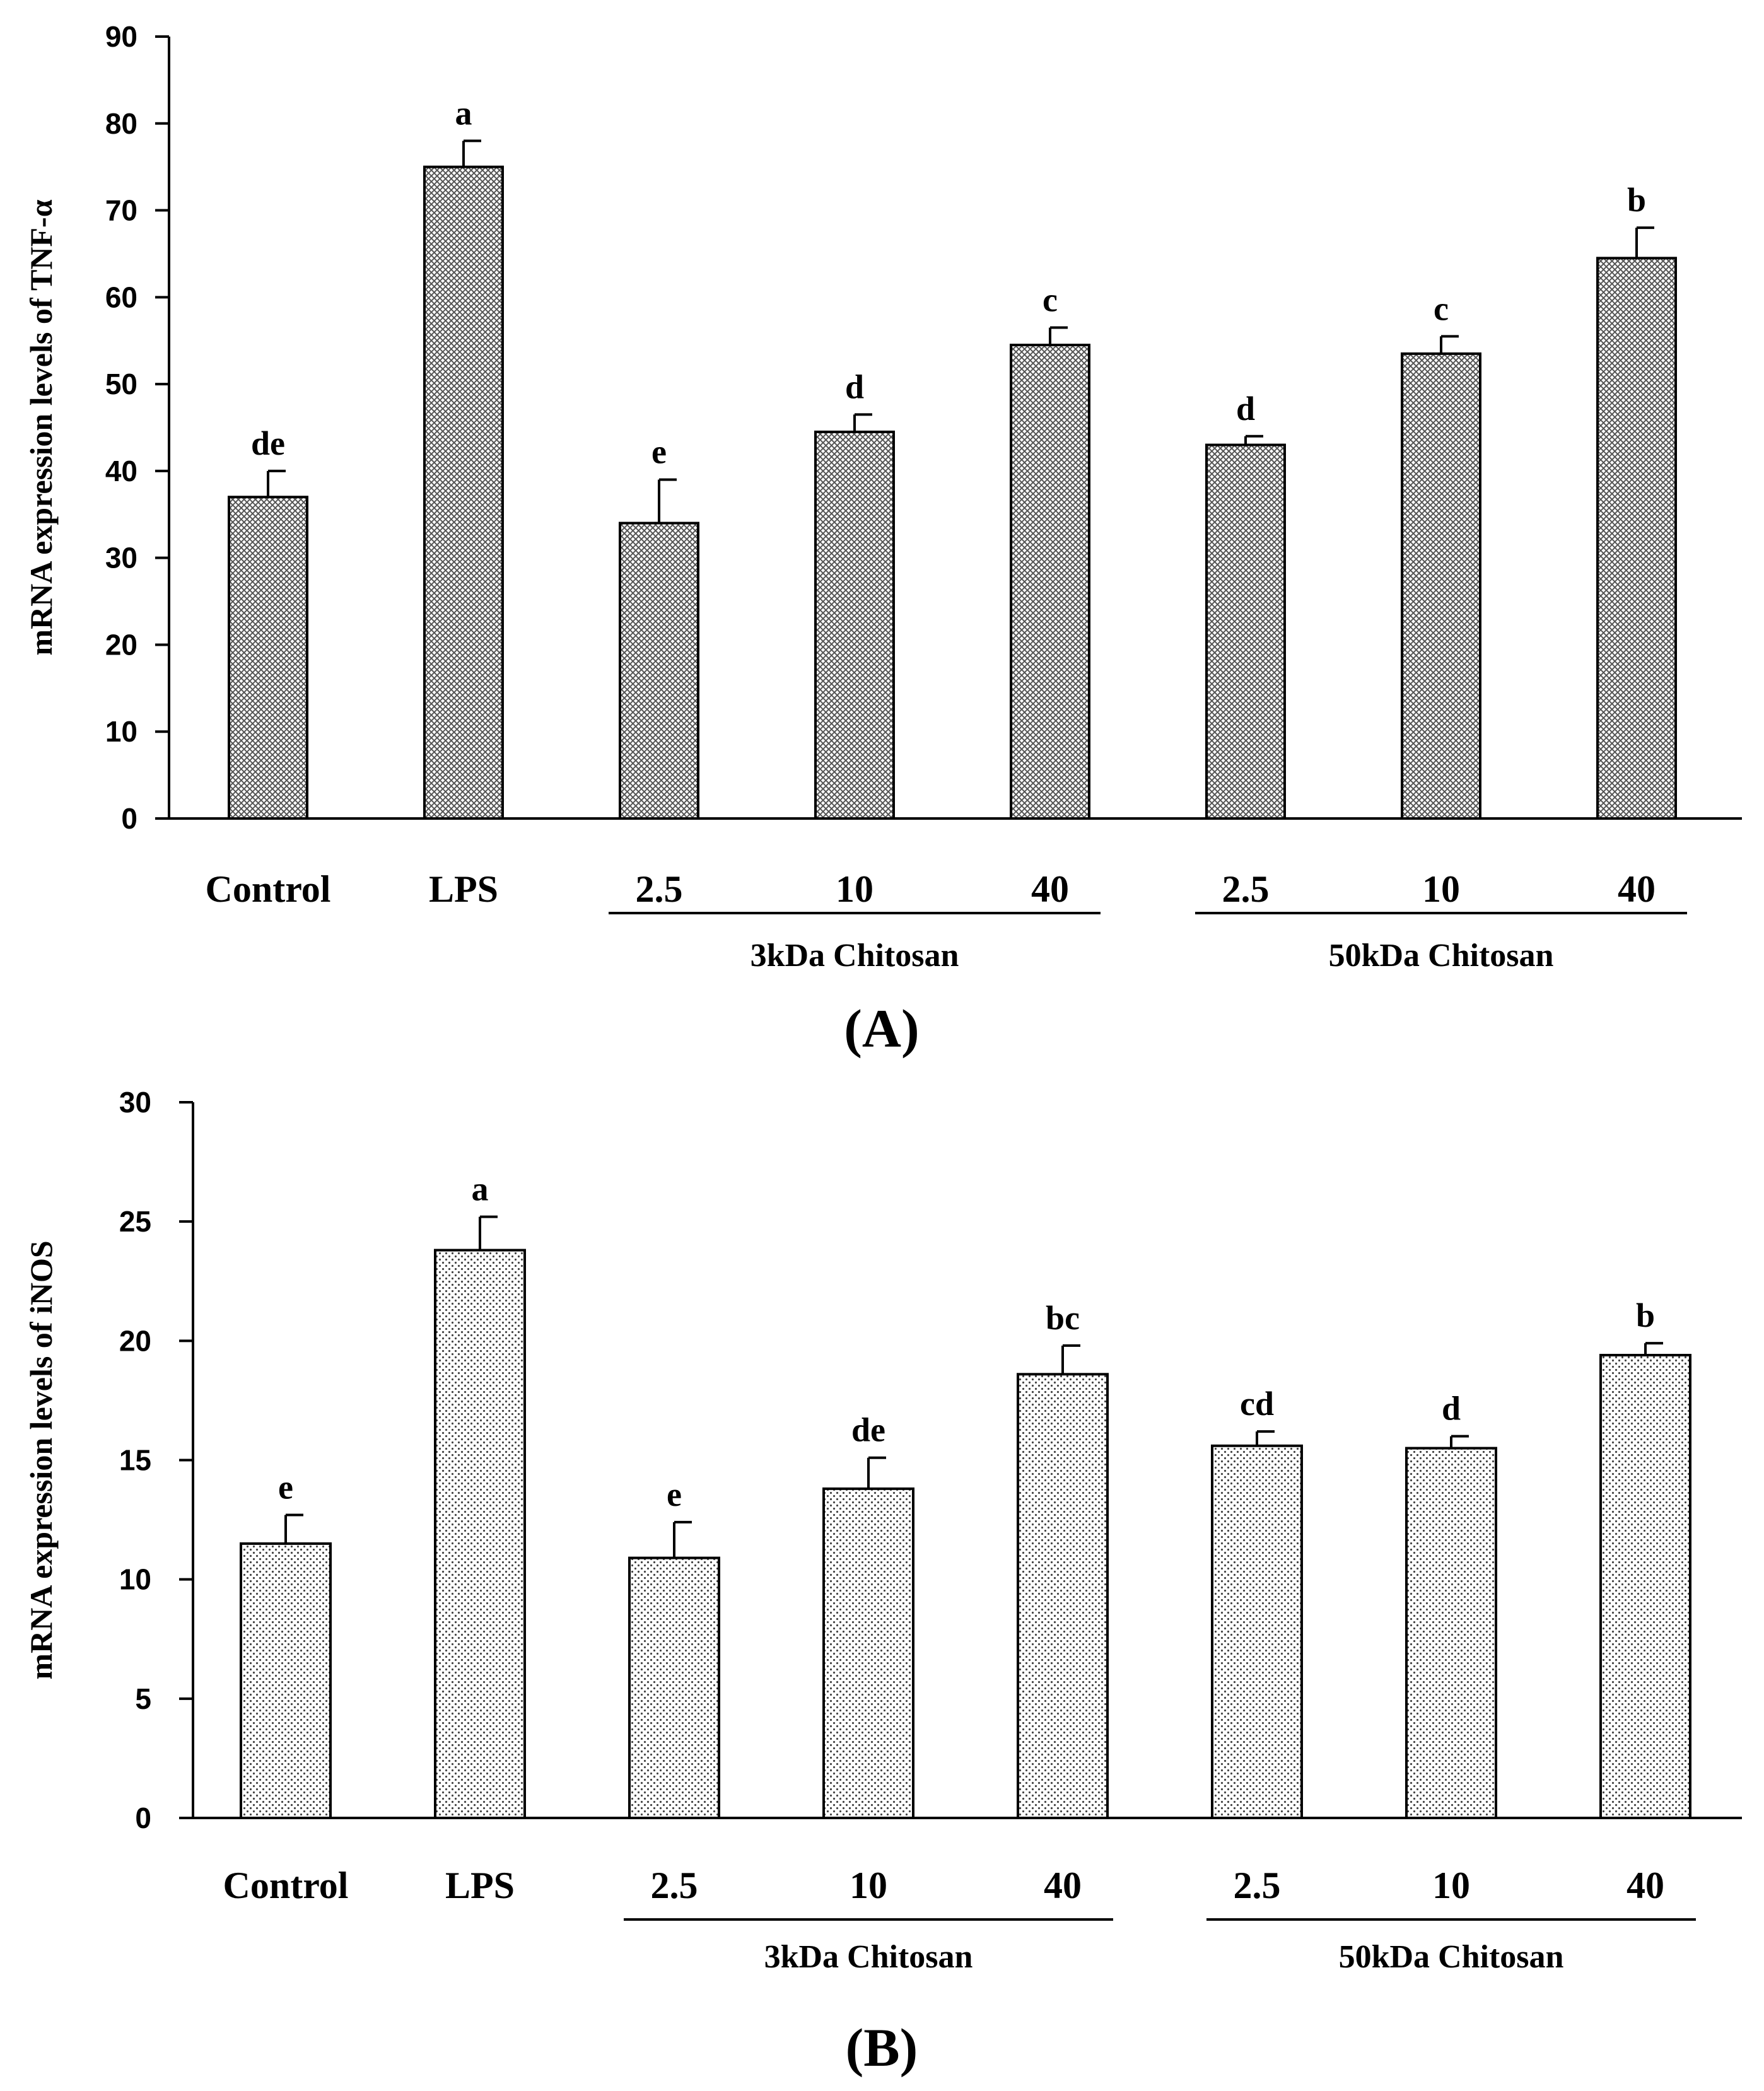 The image size is (1764, 2091). I want to click on y-tick-label: 5, so click(143, 1698).